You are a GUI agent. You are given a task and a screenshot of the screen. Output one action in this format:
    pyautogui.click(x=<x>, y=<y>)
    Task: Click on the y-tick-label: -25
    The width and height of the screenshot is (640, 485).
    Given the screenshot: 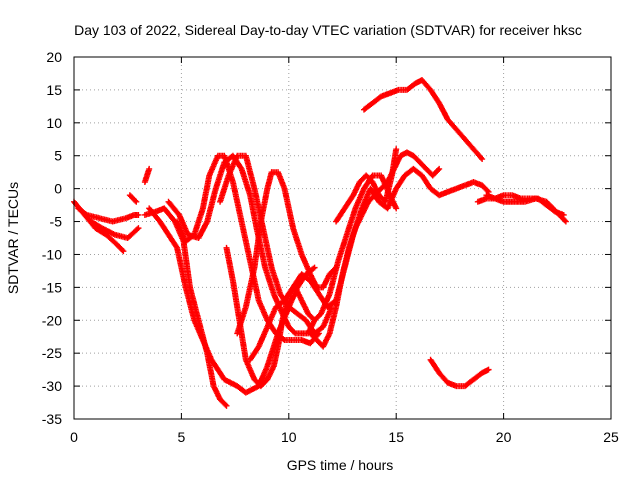 What is the action you would take?
    pyautogui.click(x=52, y=353)
    